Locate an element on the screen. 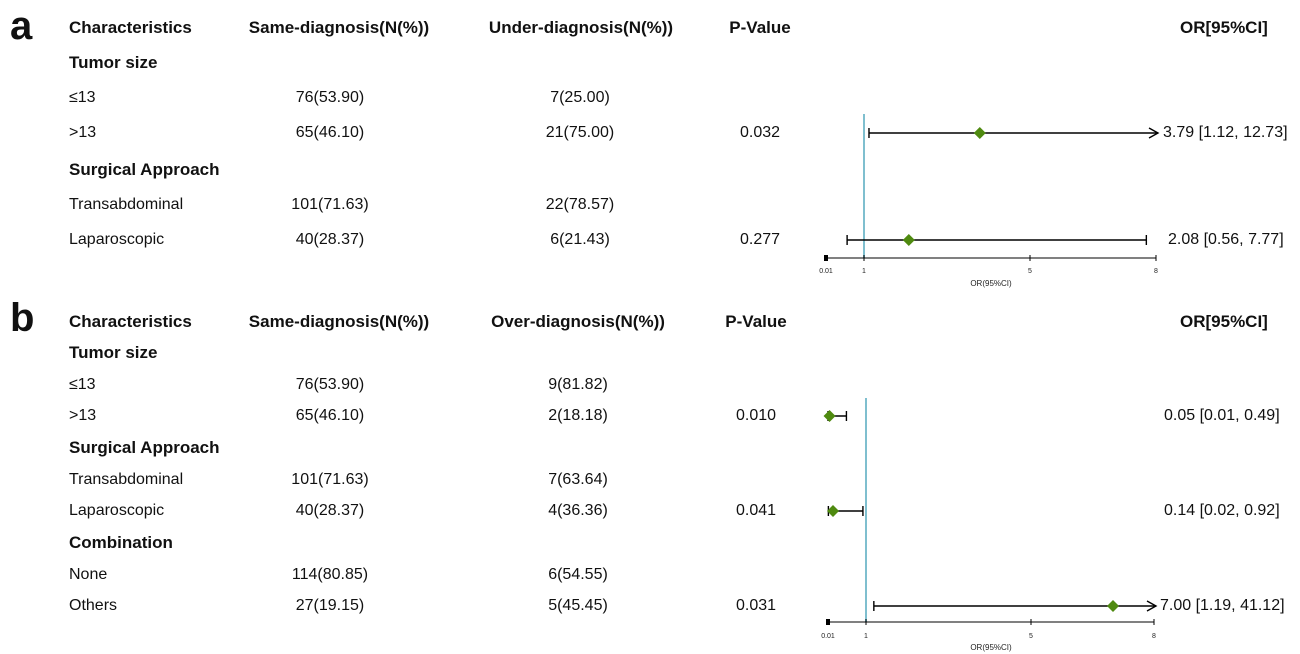 This screenshot has height=654, width=1300. row-or-text: 3.79 [1.12, 12.73] is located at coordinates (1225, 132).